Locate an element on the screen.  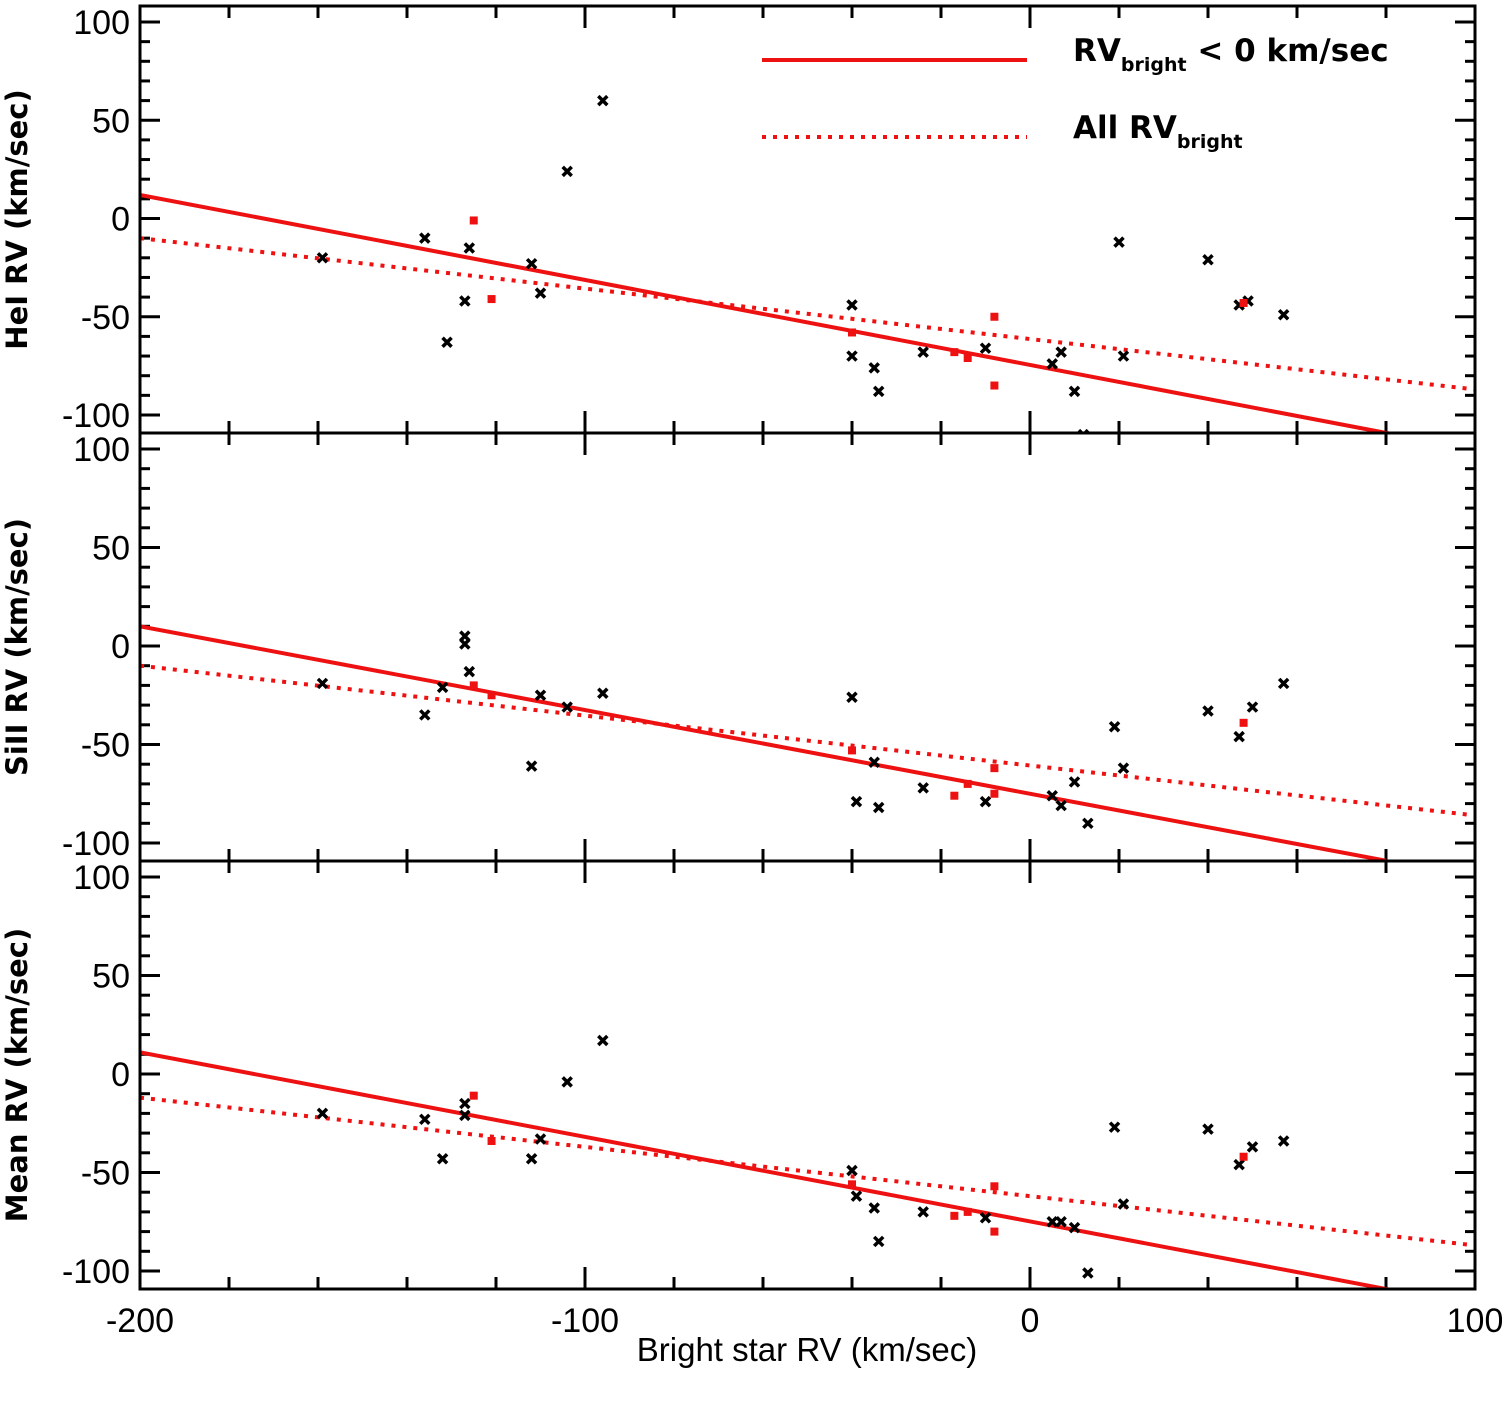
x-tick-label: 0 is located at coordinates (1030, 1321).